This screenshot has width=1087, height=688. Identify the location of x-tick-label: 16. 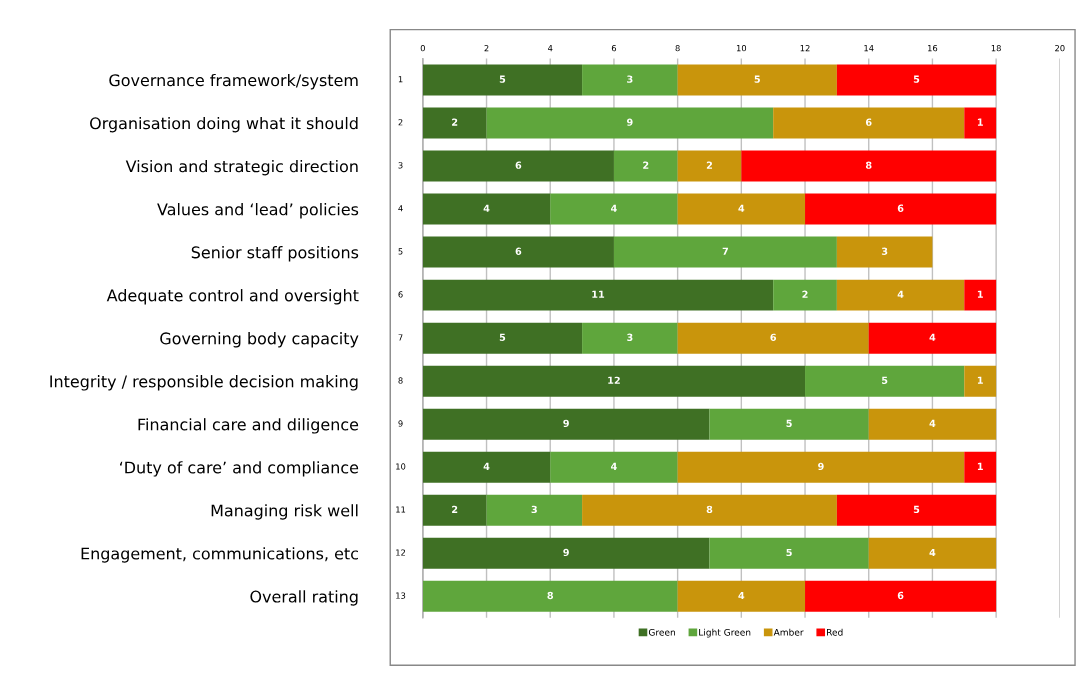
(933, 48).